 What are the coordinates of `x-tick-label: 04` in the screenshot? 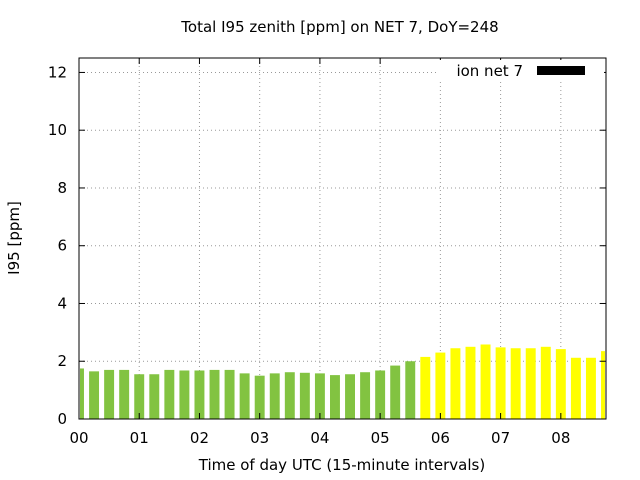 It's located at (319, 438).